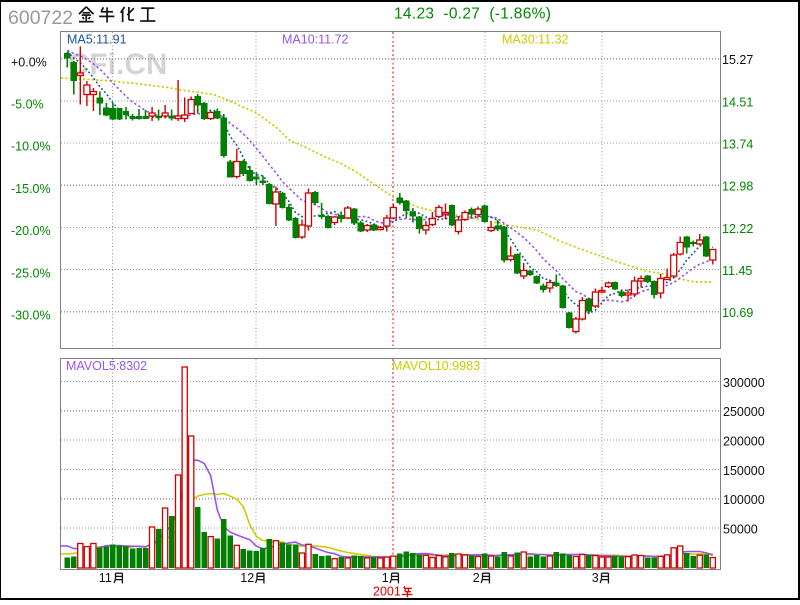 Image resolution: width=800 pixels, height=605 pixels. What do you see at coordinates (385, 578) in the screenshot?
I see `svg-text: 1` at bounding box center [385, 578].